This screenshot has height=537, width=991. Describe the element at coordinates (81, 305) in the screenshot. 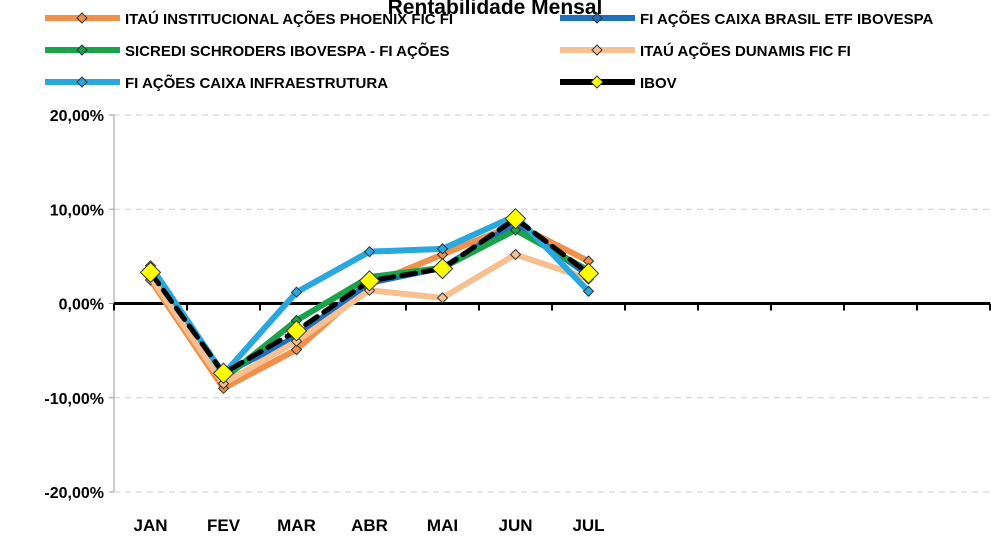

I see `y-tick-label: 0,00%` at that location.